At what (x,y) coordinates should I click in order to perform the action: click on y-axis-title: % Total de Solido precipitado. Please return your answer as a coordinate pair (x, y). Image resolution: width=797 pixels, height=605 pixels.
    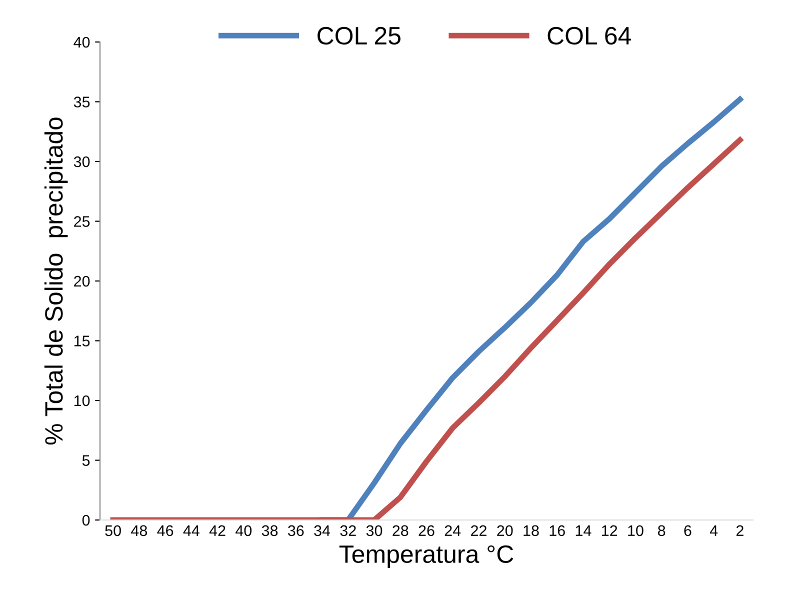
    Looking at the image, I should click on (56, 281).